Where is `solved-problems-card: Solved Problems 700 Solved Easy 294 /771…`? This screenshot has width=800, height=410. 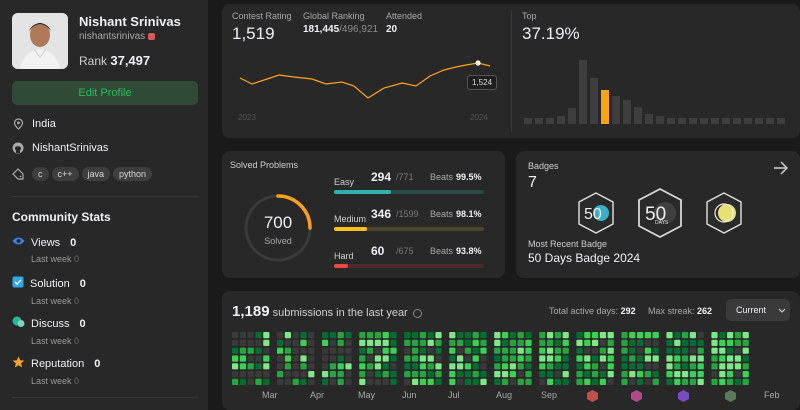 solved-problems-card: Solved Problems 700 Solved Easy 294 /771… is located at coordinates (363, 214).